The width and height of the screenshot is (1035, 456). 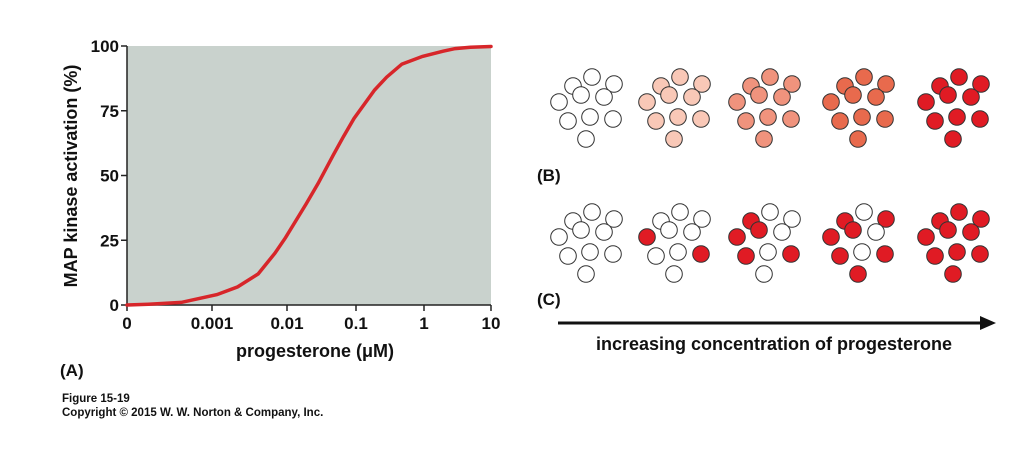 I want to click on panel-b-label: (B), so click(x=549, y=175).